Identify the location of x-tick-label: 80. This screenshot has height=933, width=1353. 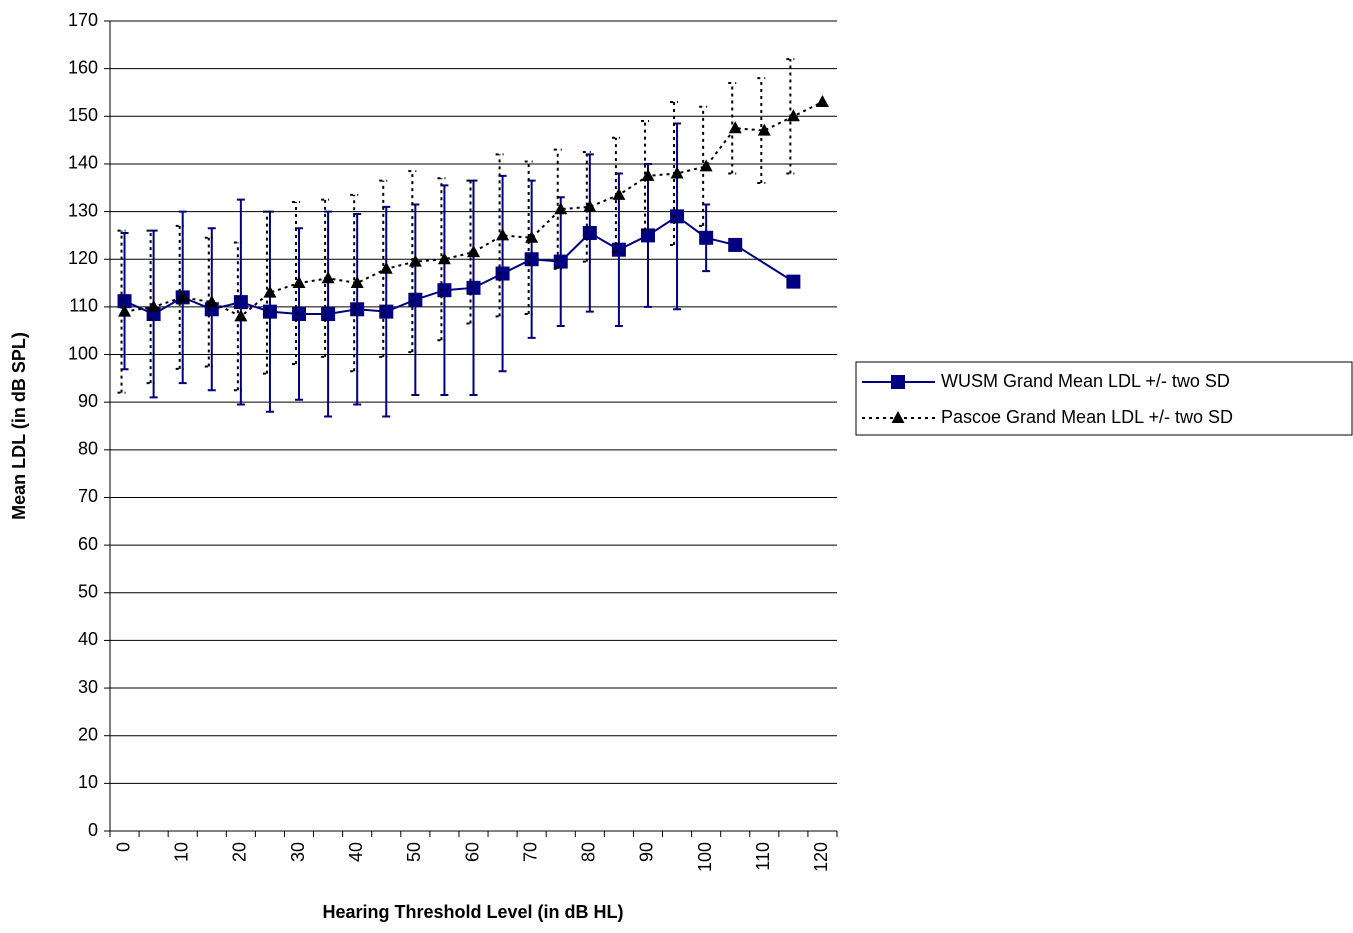
(589, 852).